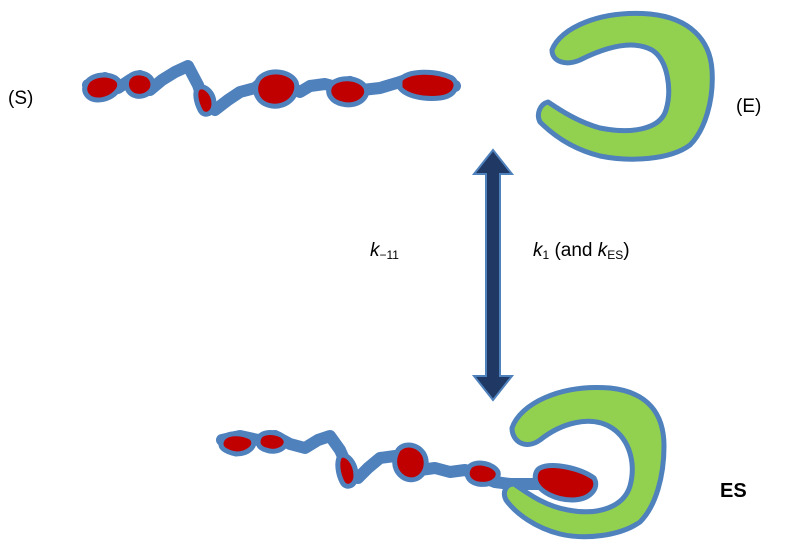 The image size is (796, 544). I want to click on reverse-rate-constant-label: k−11, so click(384, 251).